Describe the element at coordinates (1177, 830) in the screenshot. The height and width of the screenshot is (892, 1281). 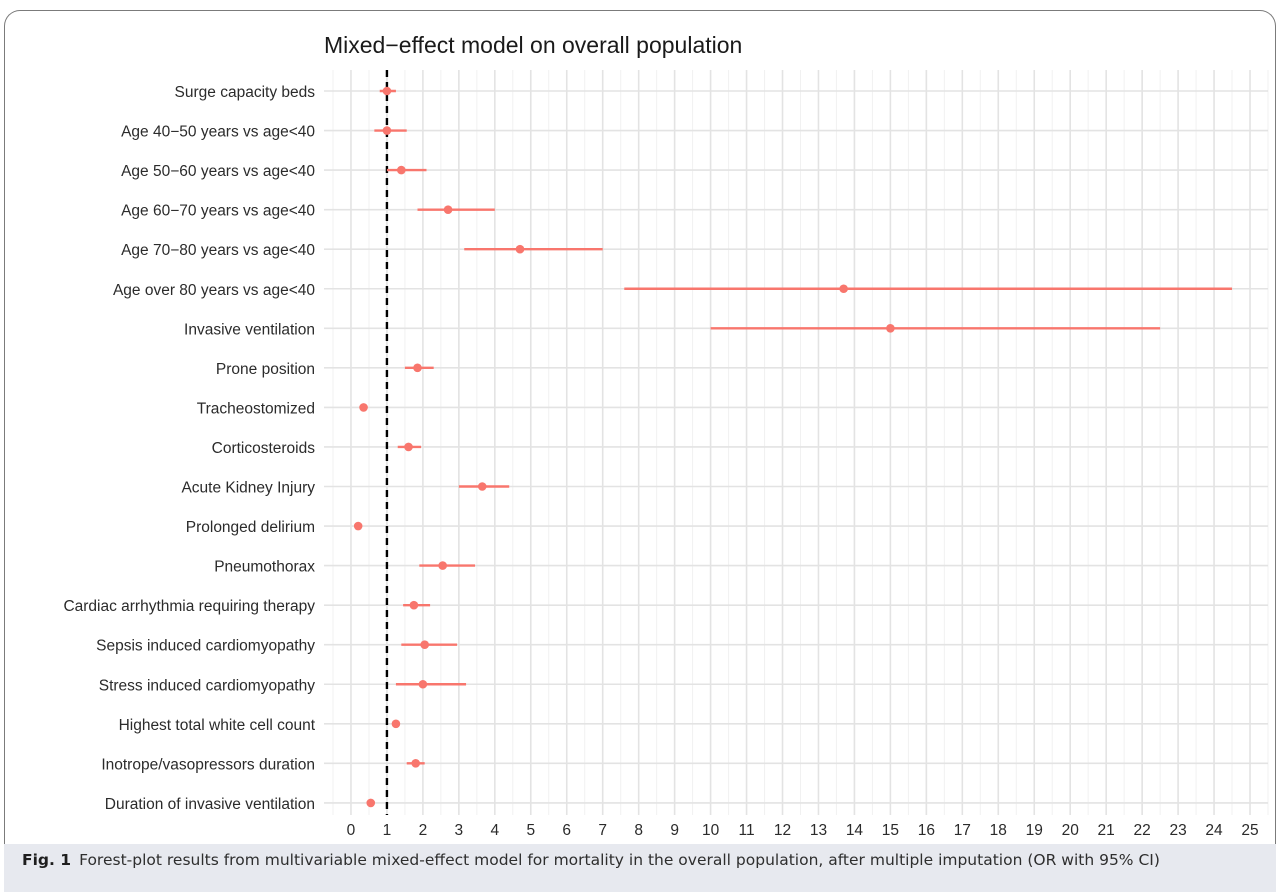
I see `x-tick-label: 23` at that location.